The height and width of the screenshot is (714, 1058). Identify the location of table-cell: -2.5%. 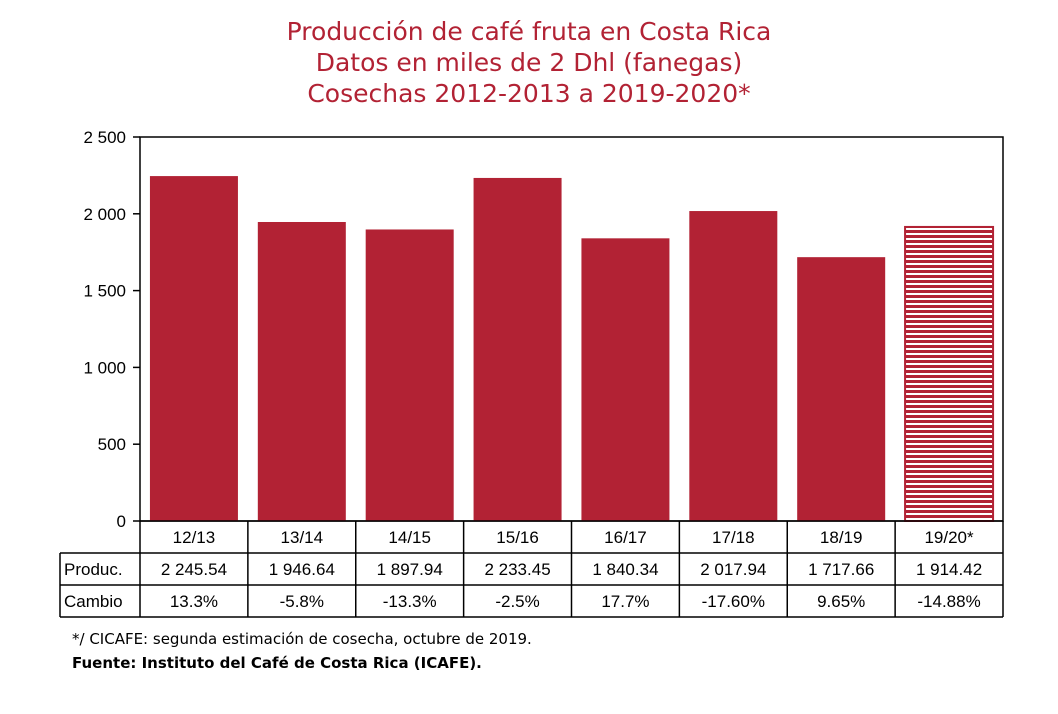
(517, 601).